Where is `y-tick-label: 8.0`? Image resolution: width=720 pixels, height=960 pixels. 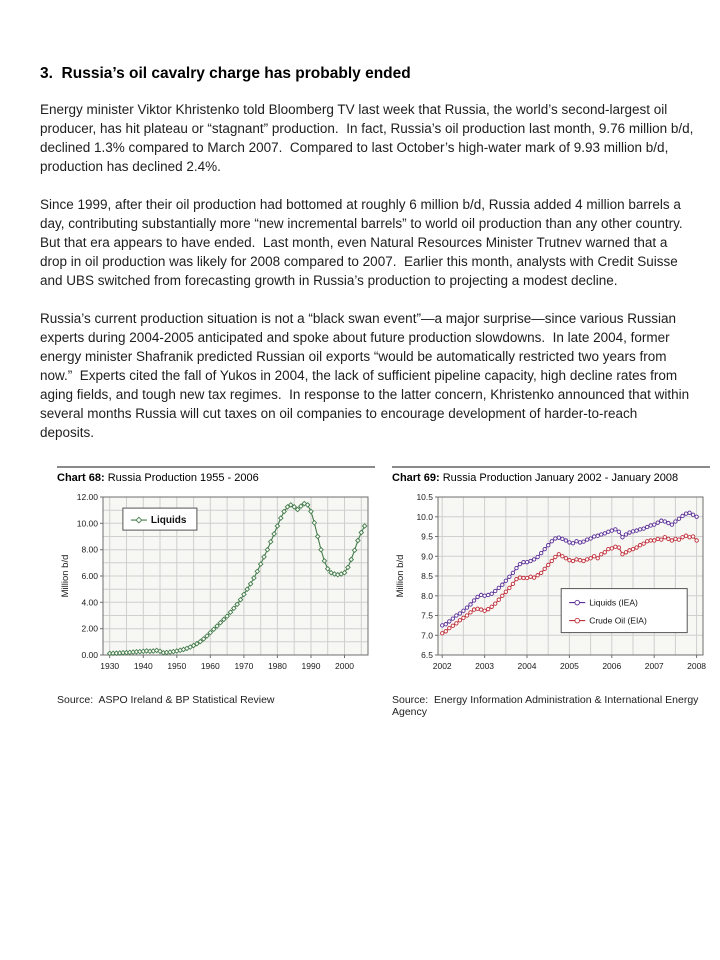 y-tick-label: 8.0 is located at coordinates (427, 596).